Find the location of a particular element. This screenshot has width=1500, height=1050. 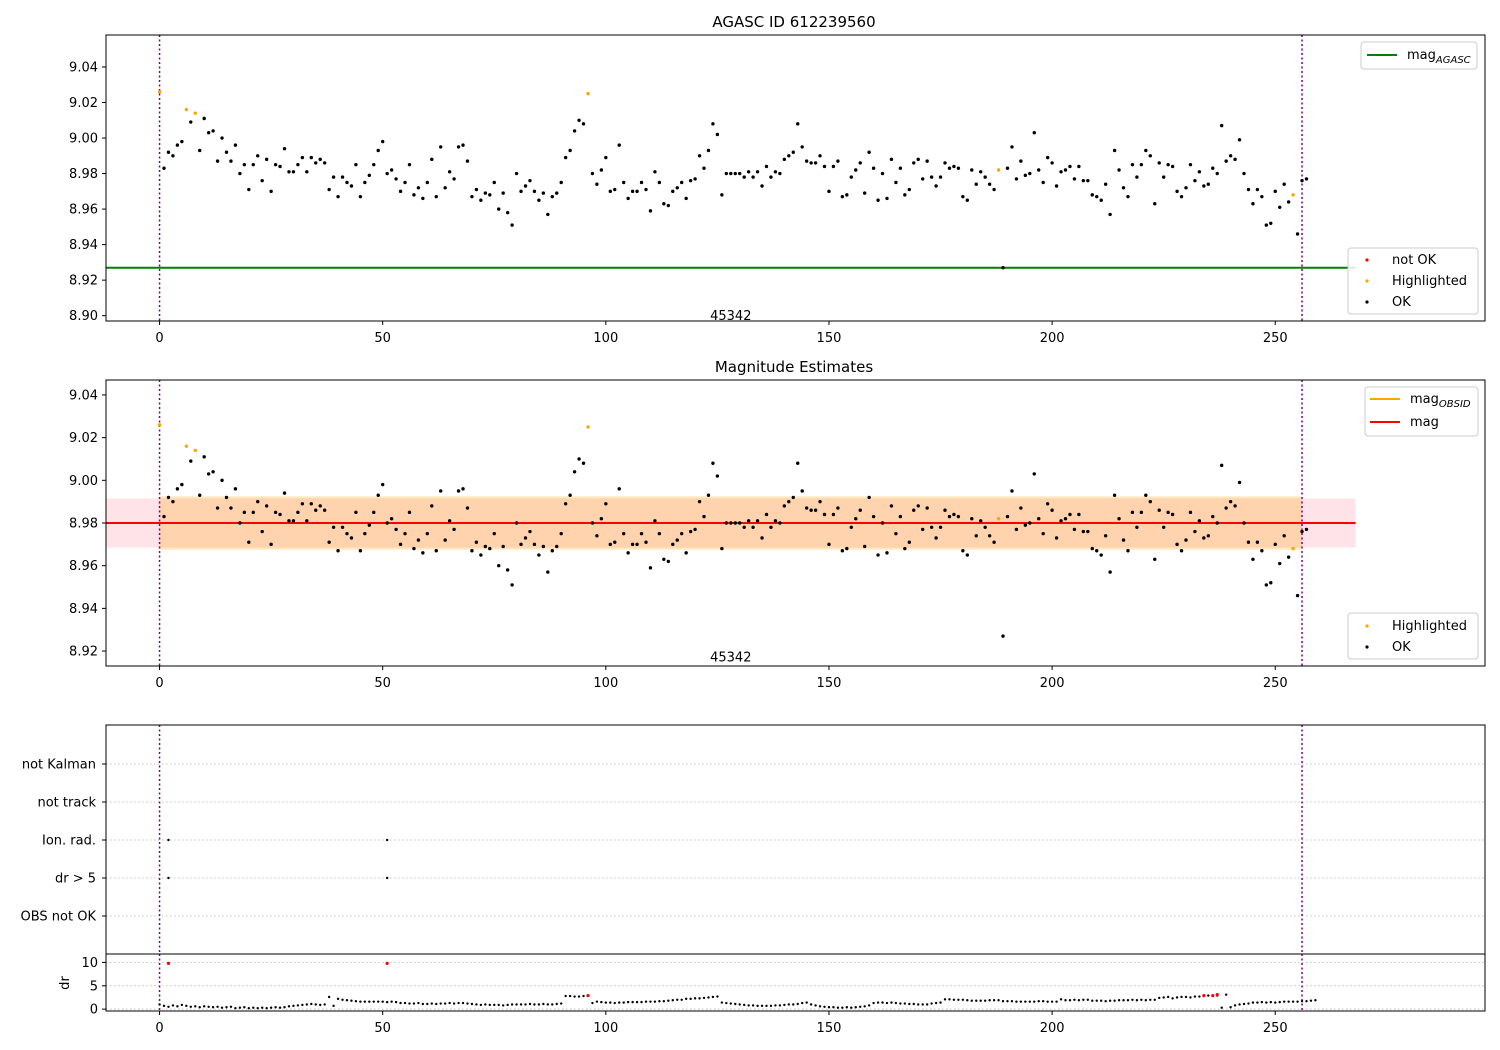

flag-label: not track is located at coordinates (66, 803).